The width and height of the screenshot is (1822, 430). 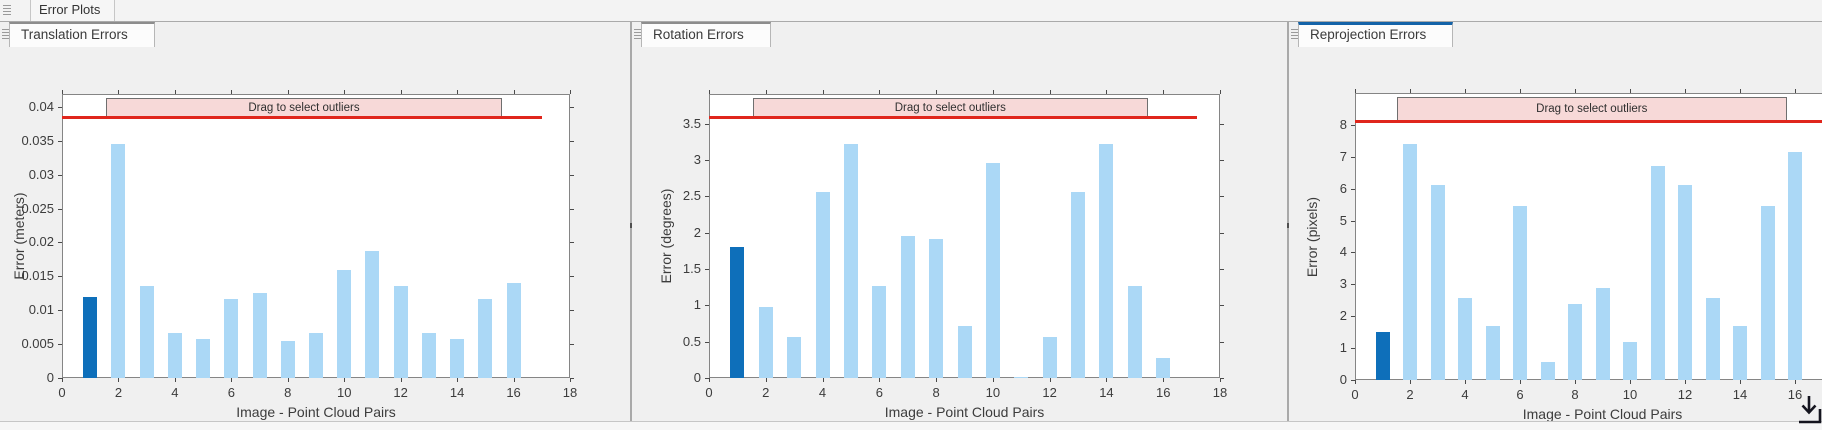 I want to click on y-tick-label: 4, so click(x=1343, y=252).